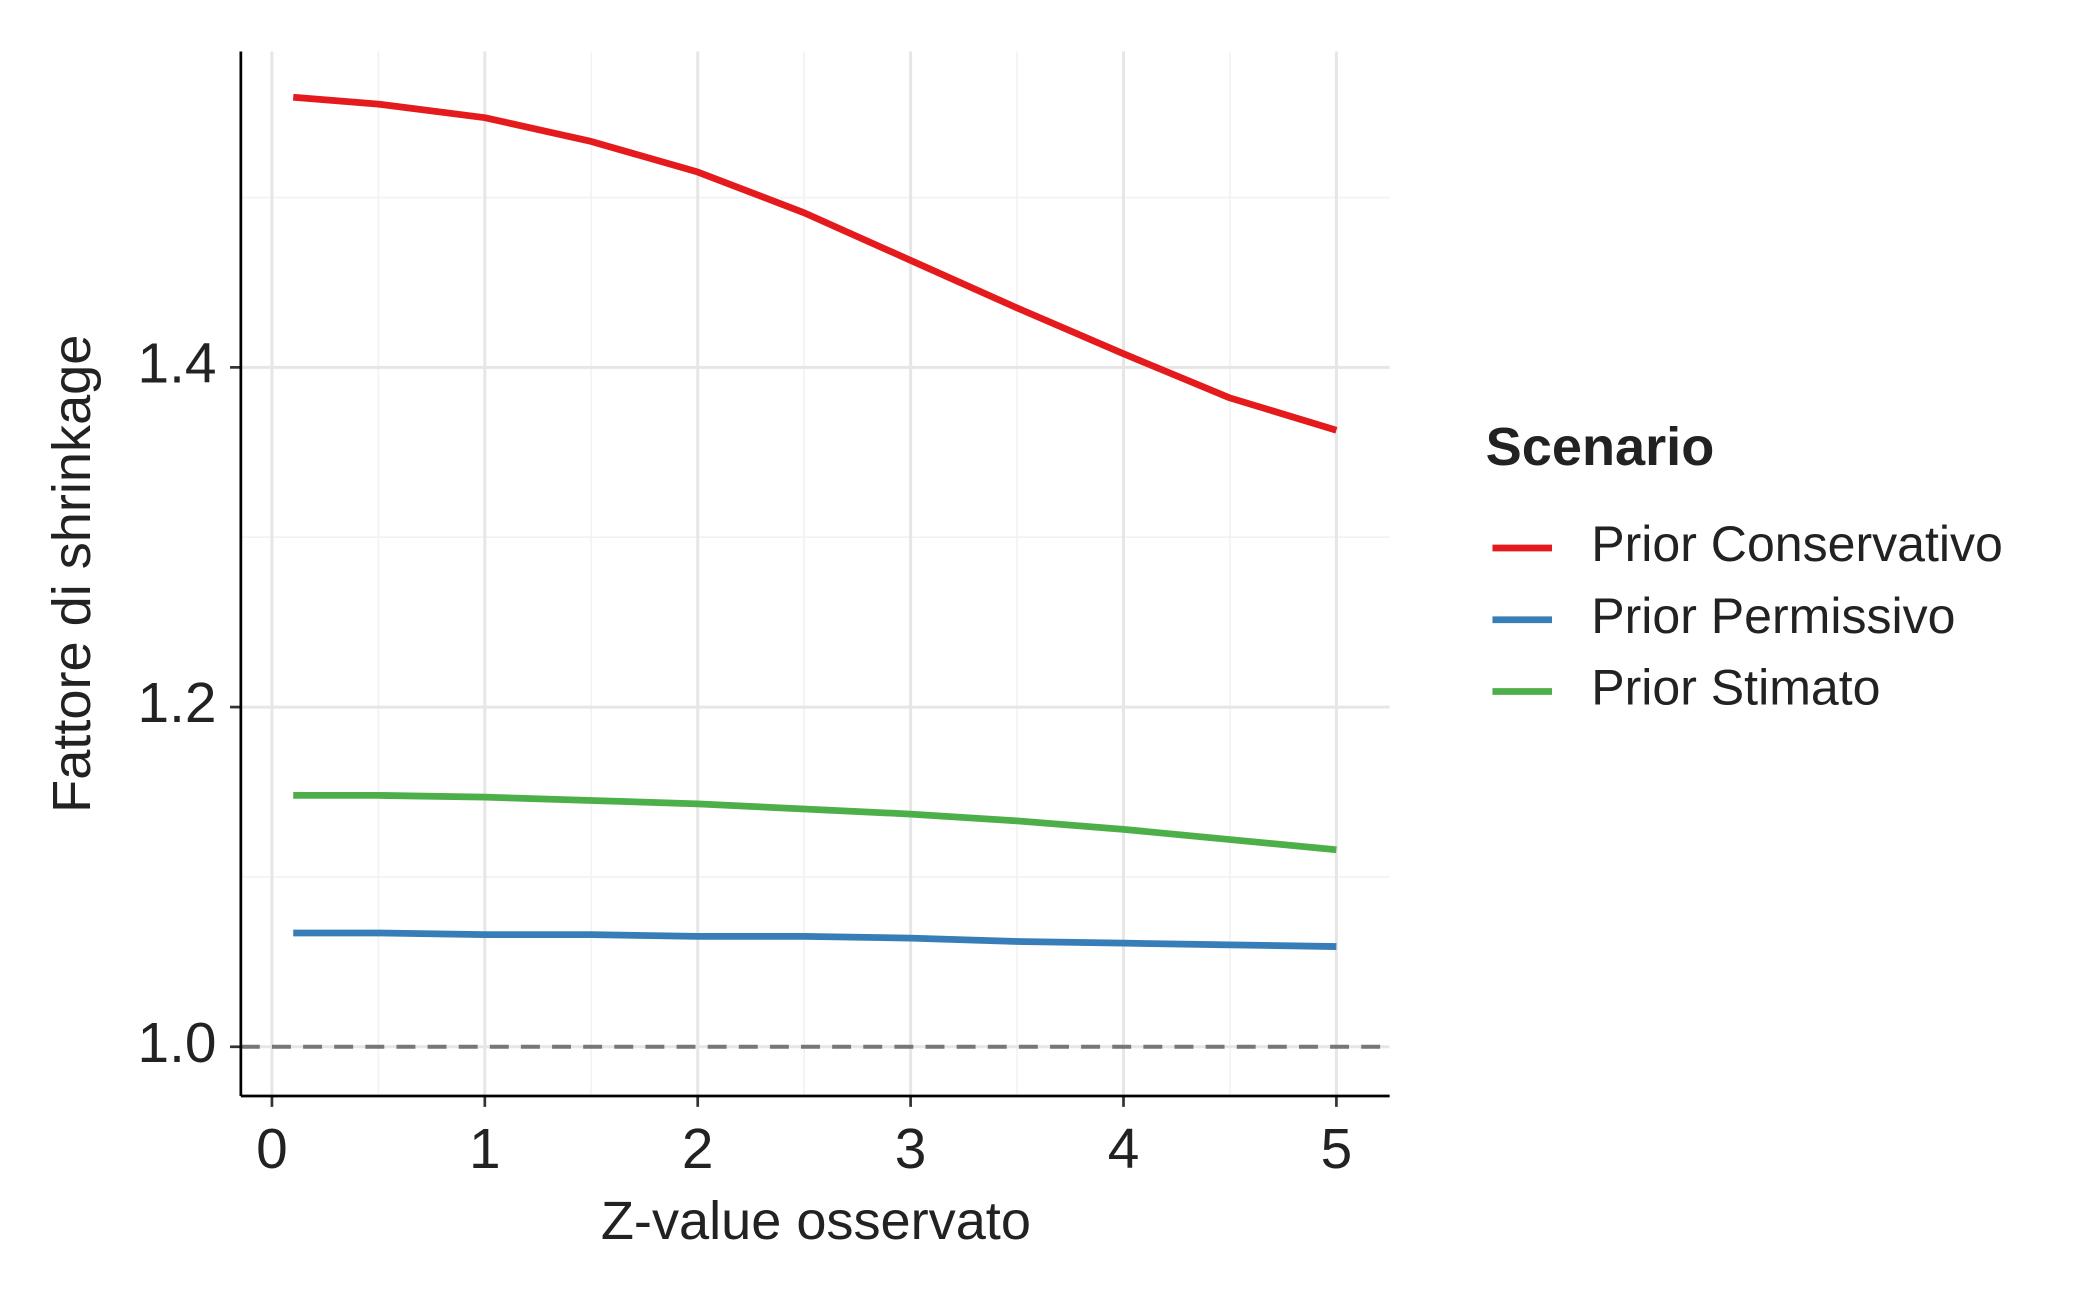 The height and width of the screenshot is (1297, 2100). Describe the element at coordinates (1773, 616) in the screenshot. I see `legend-label: Prior Permissivo` at that location.